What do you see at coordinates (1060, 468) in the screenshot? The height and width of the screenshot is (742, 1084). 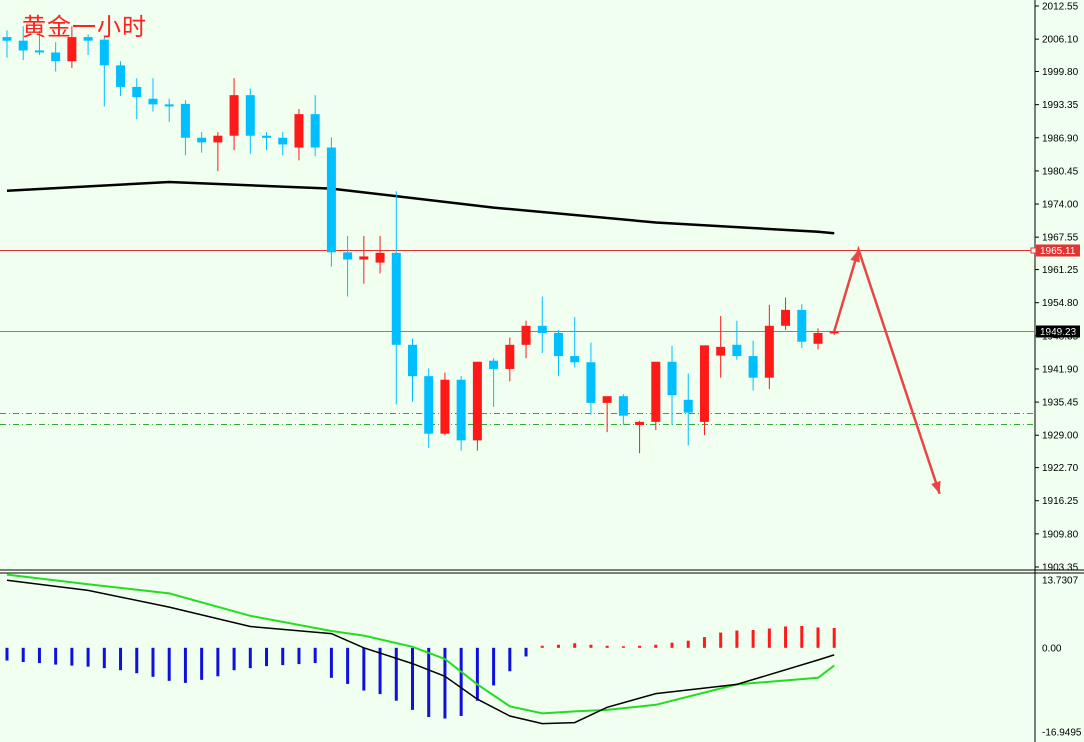 I see `price-tick-label: 1922.70` at bounding box center [1060, 468].